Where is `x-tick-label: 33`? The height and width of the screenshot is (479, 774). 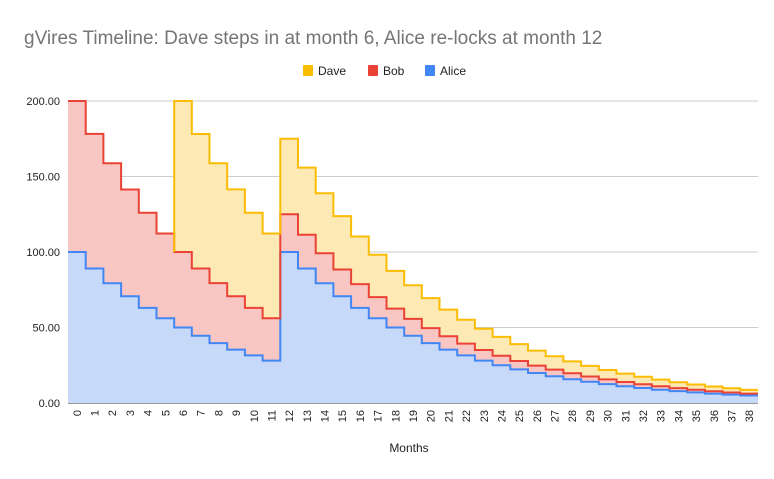 x-tick-label: 33 is located at coordinates (662, 416).